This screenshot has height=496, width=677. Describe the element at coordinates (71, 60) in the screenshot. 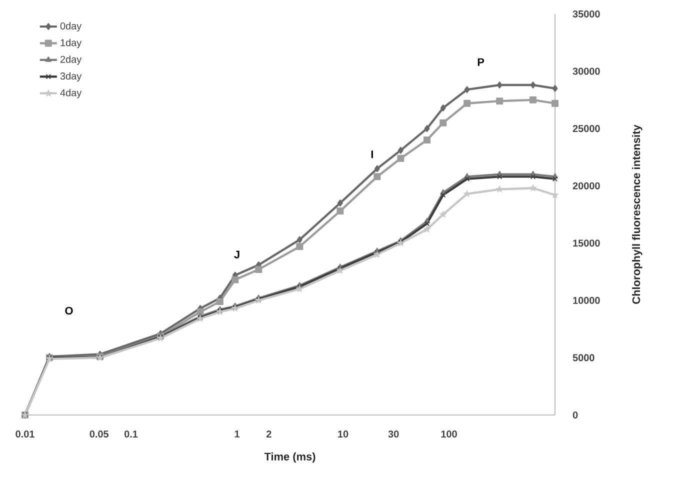

I see `legend-label: 2day` at that location.